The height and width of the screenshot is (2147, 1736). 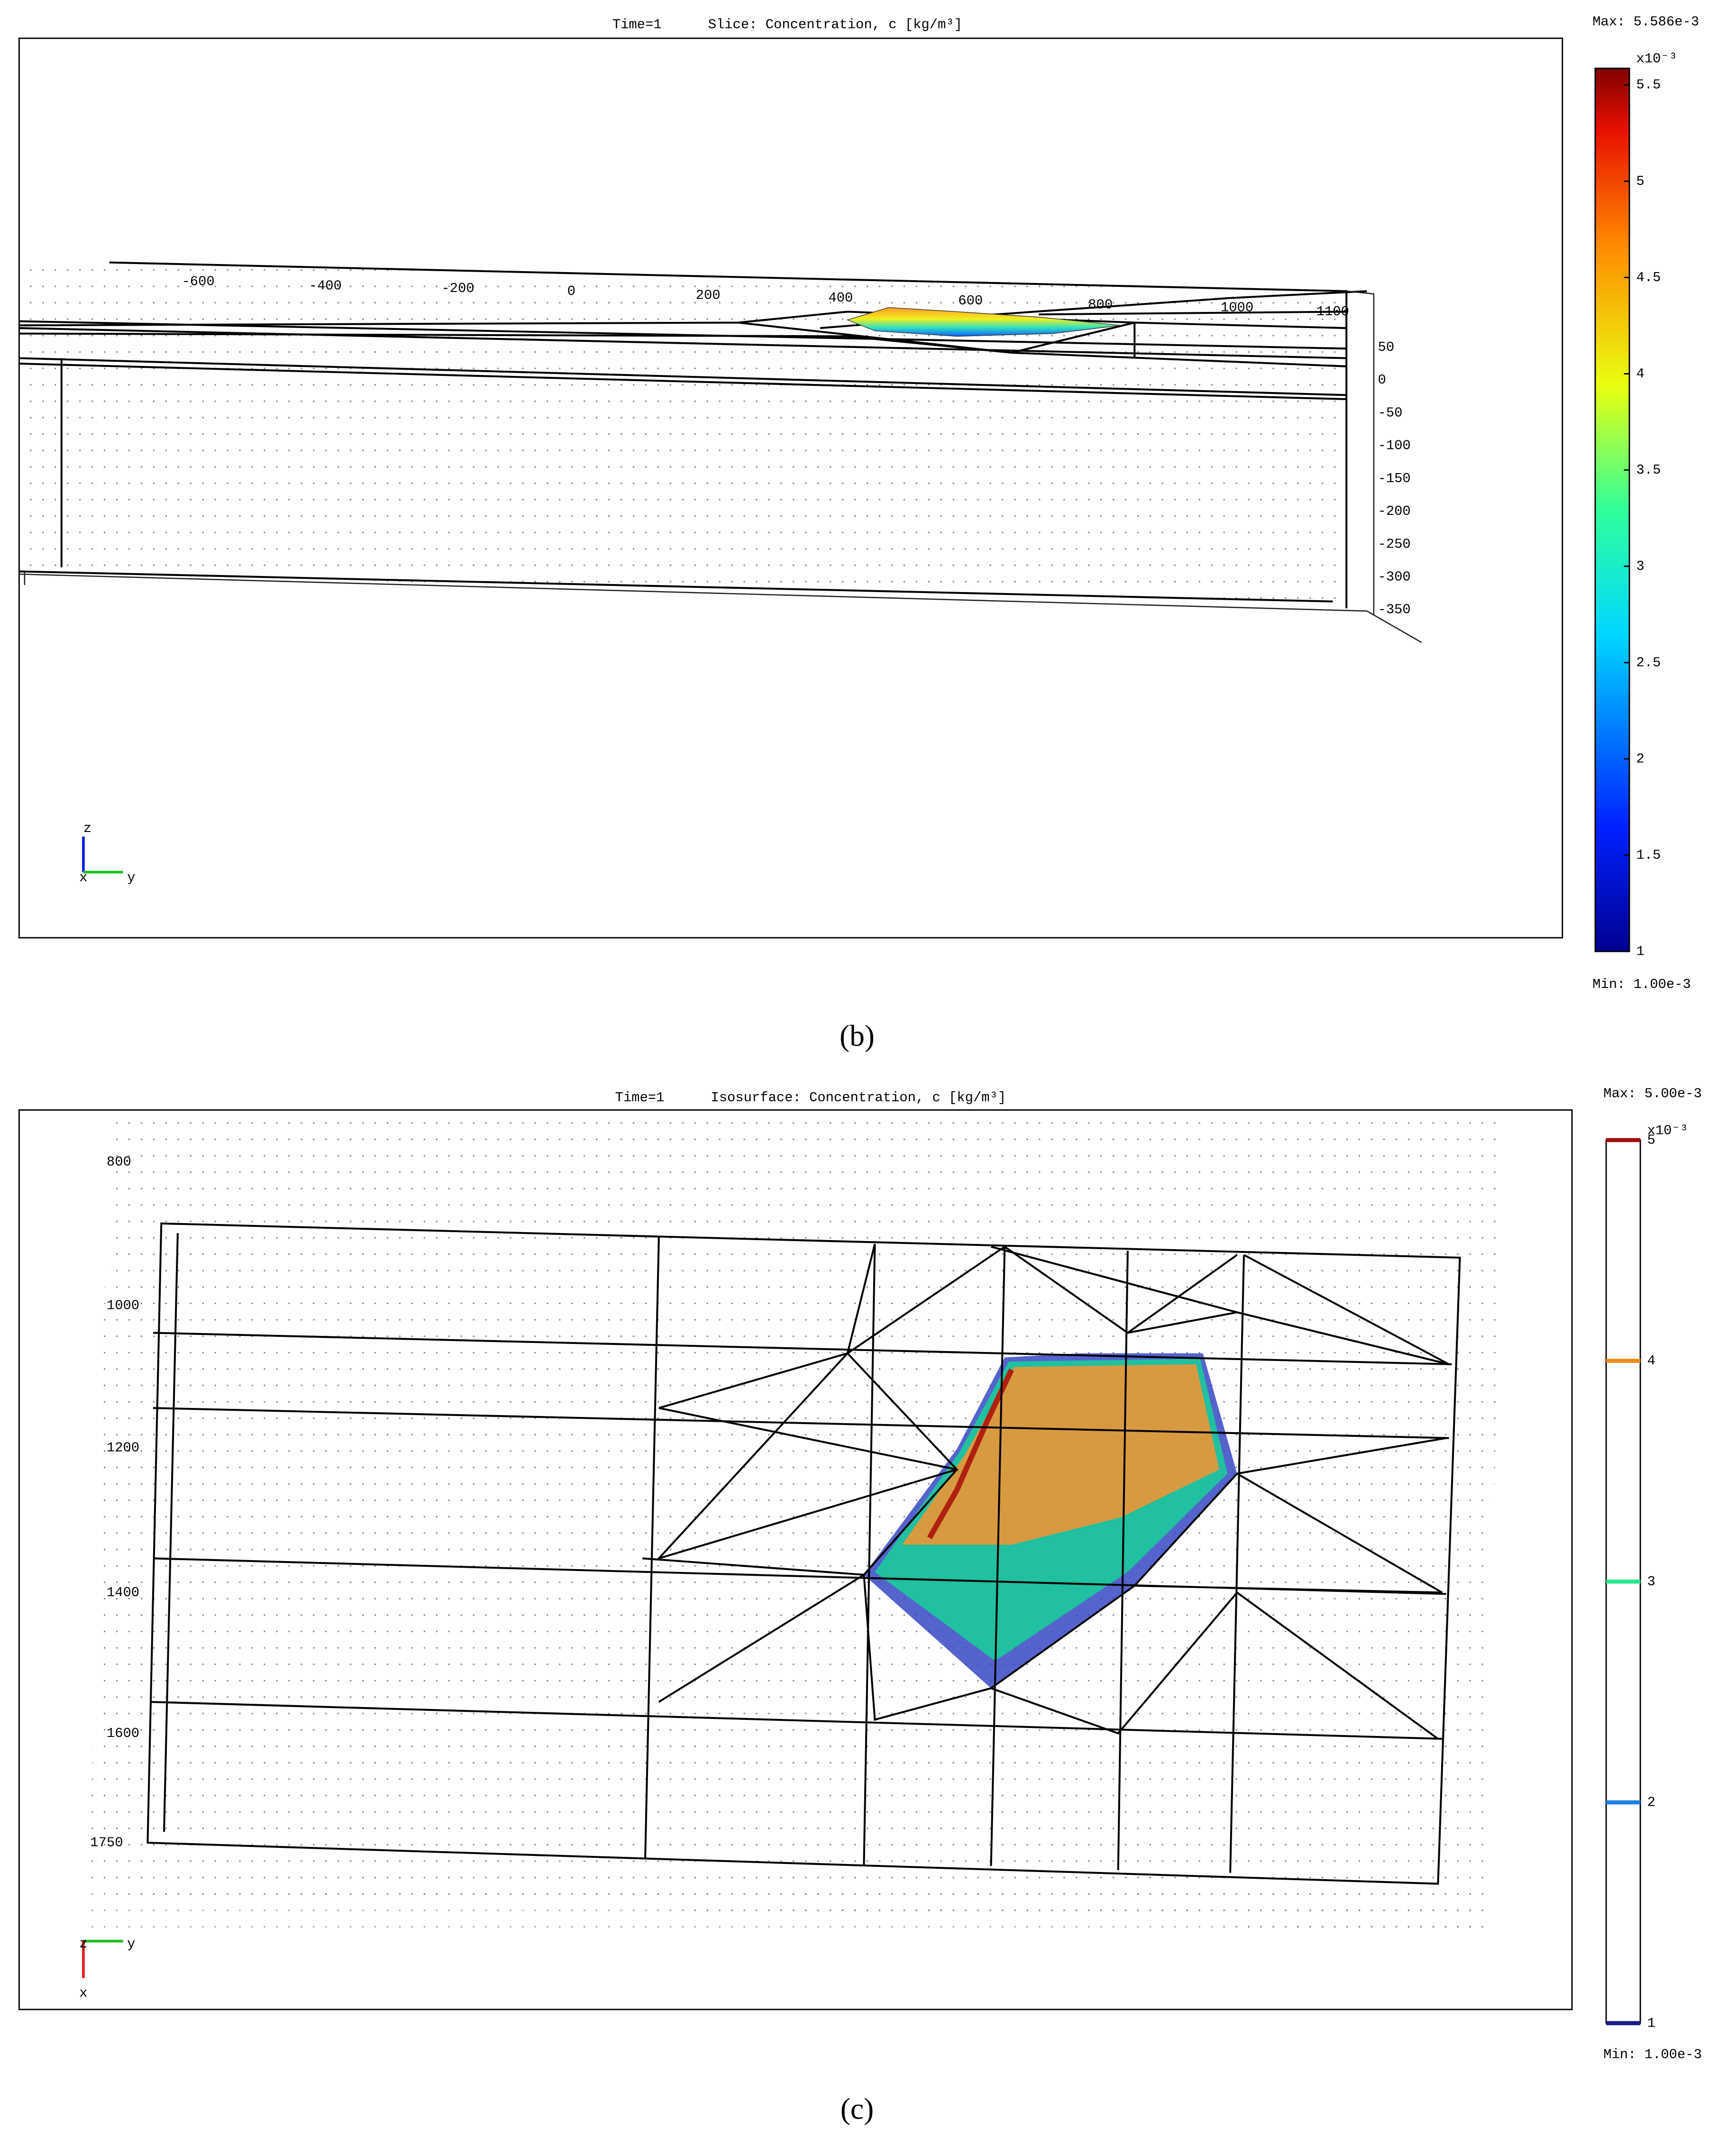 I want to click on y-axis-label: 200, so click(x=708, y=295).